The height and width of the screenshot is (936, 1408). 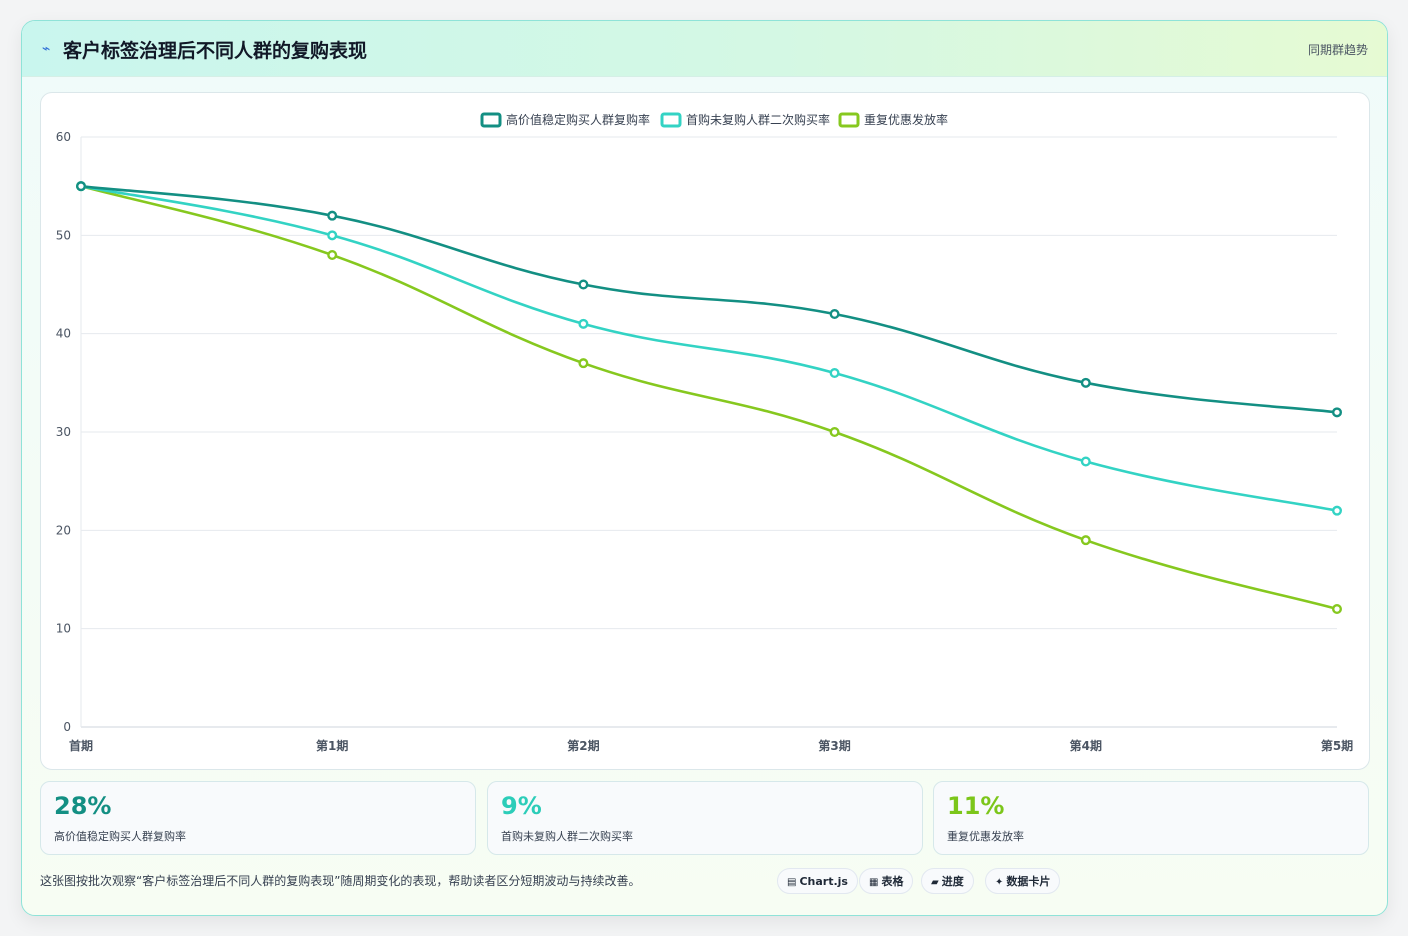 I want to click on tag-table: ▦ 表格, so click(x=886, y=881).